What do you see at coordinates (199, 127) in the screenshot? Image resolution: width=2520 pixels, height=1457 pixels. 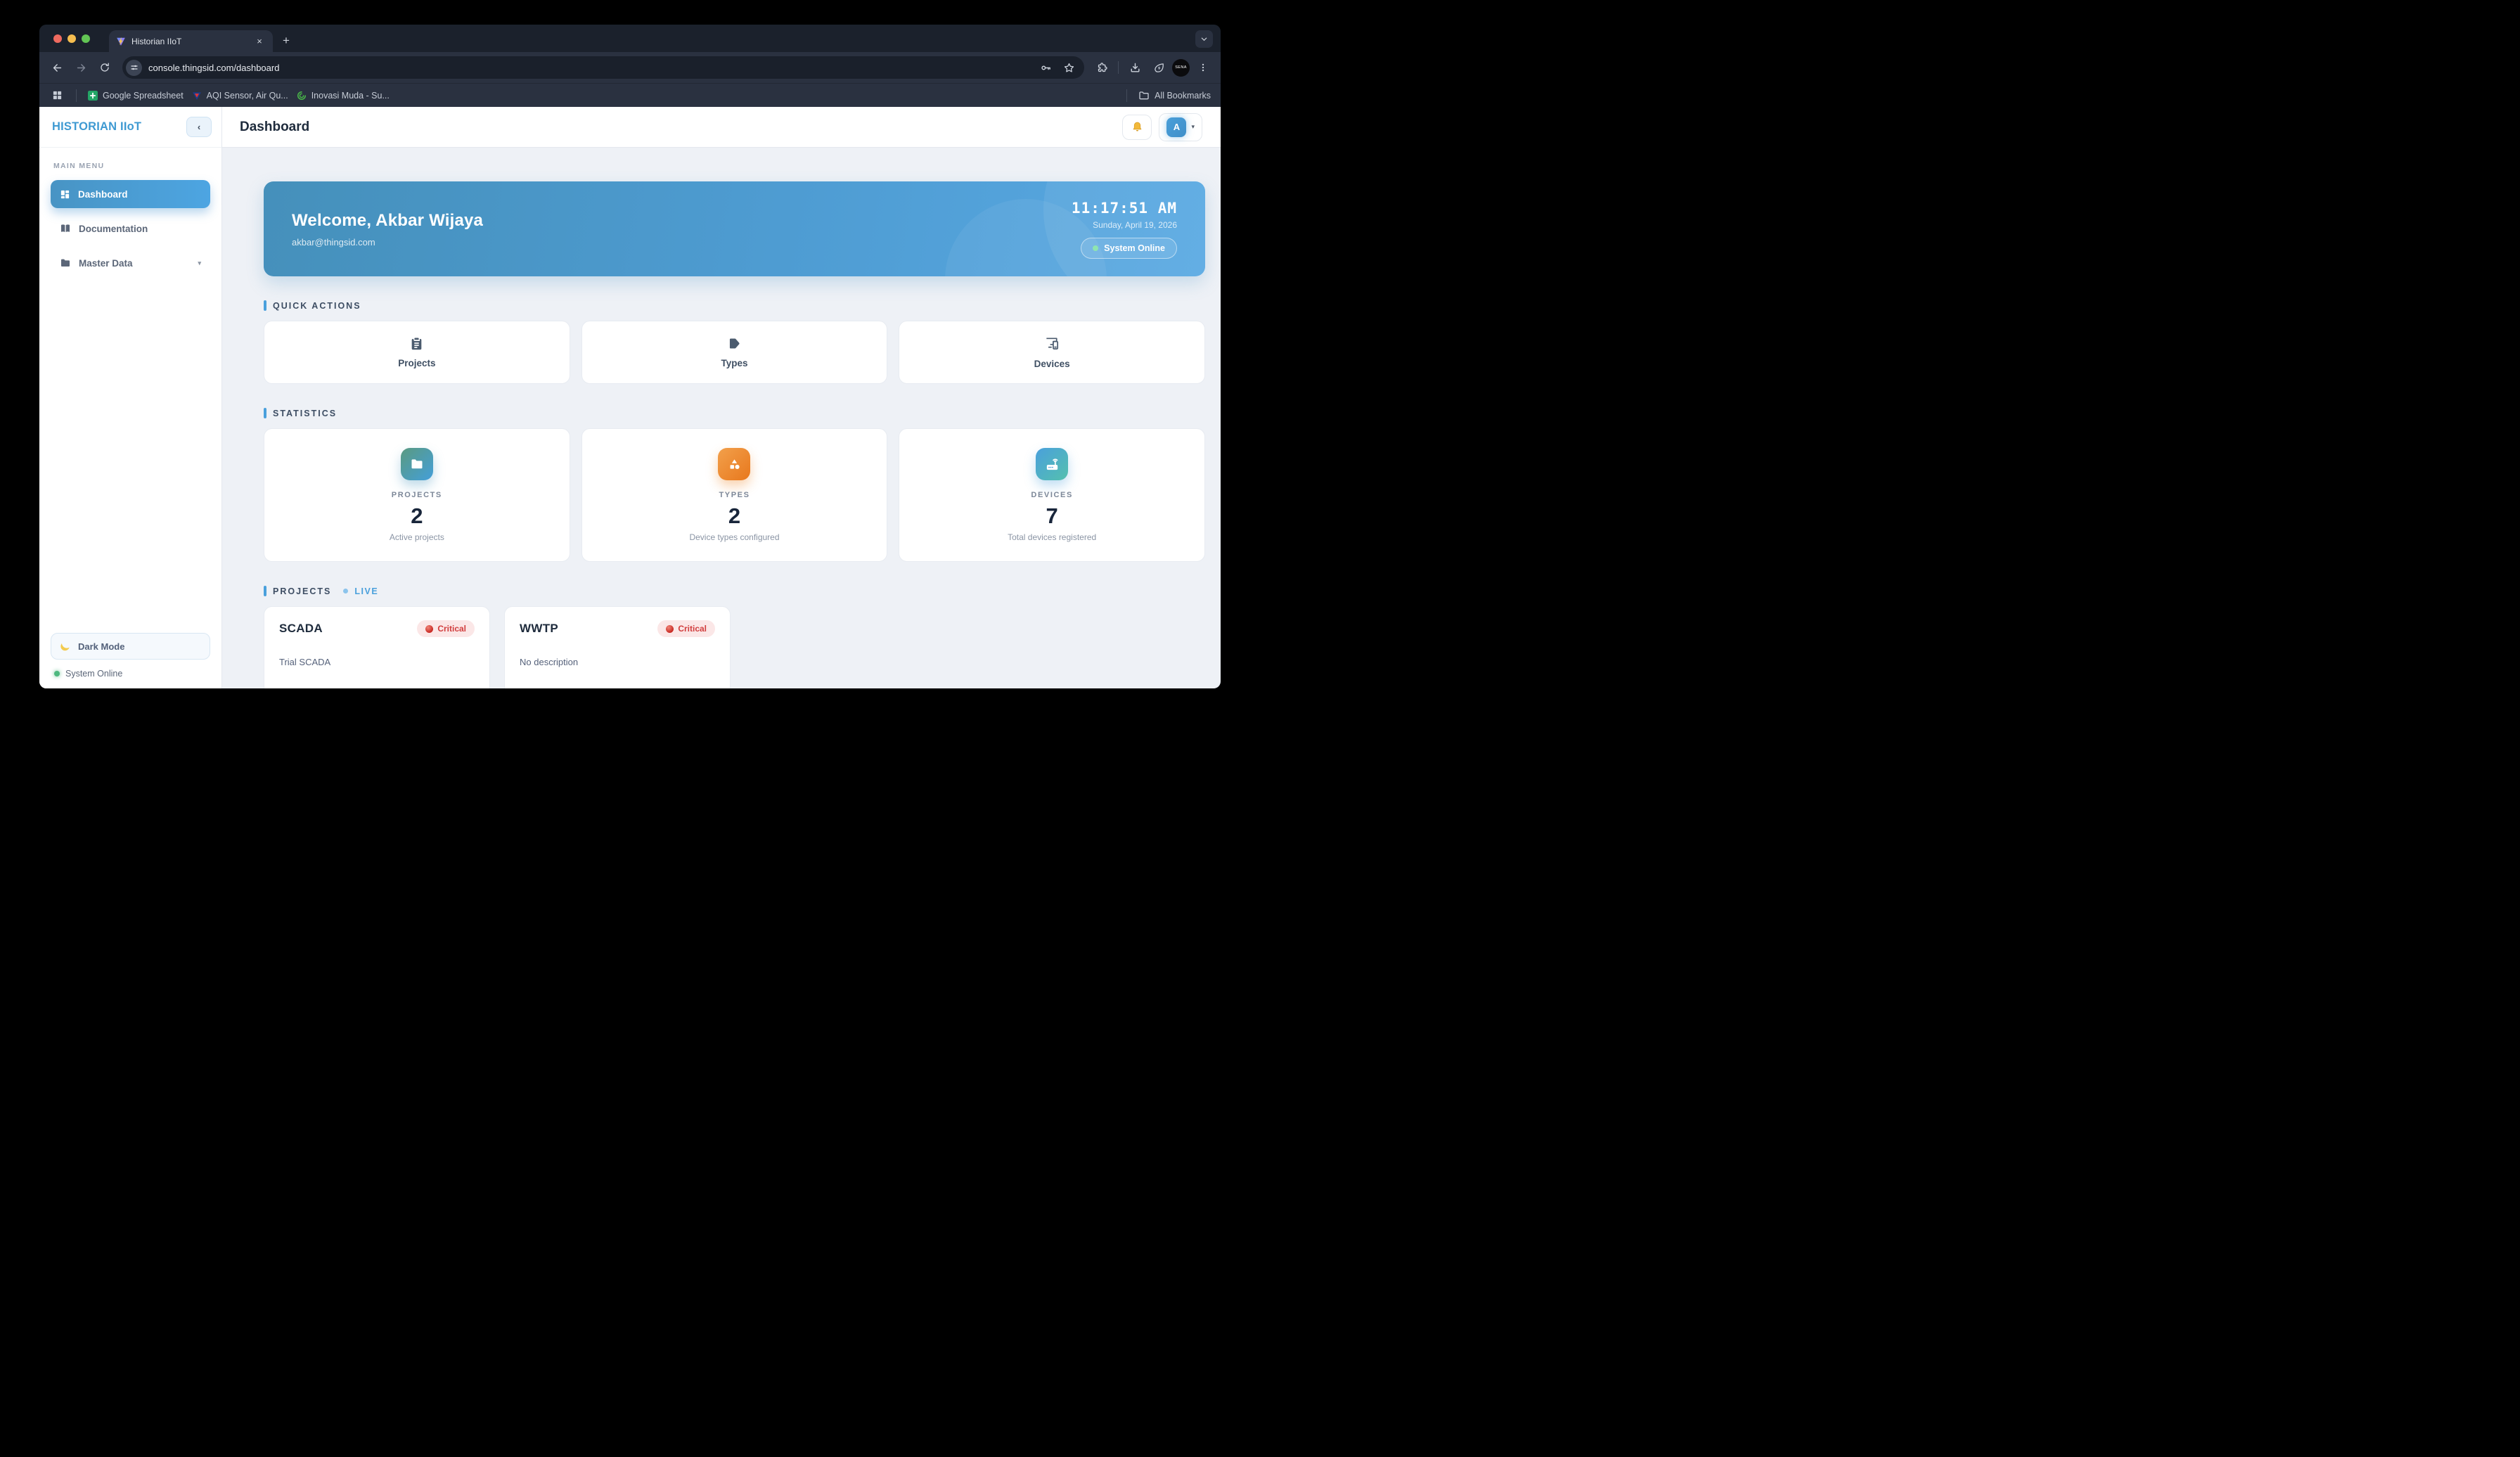 I see `sidebar-collapse-button: ‹` at bounding box center [199, 127].